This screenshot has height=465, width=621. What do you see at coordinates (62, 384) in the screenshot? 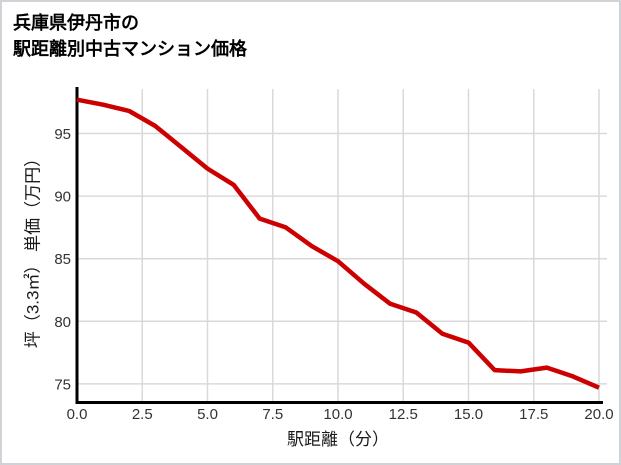
I see `y-tick-label: 75` at bounding box center [62, 384].